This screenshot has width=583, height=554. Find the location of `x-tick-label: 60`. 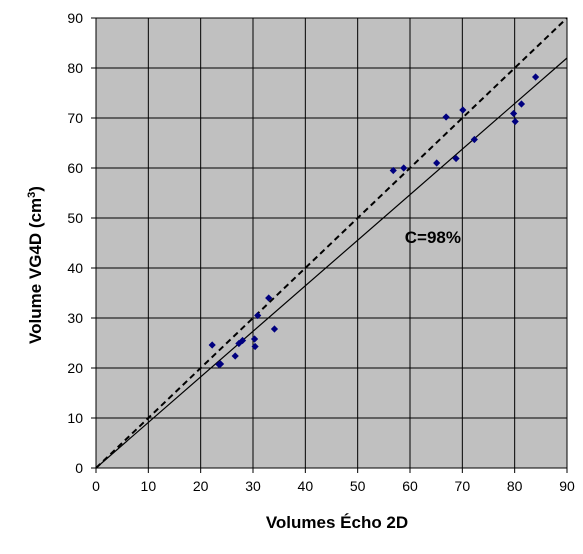

x-tick-label: 60 is located at coordinates (410, 486).